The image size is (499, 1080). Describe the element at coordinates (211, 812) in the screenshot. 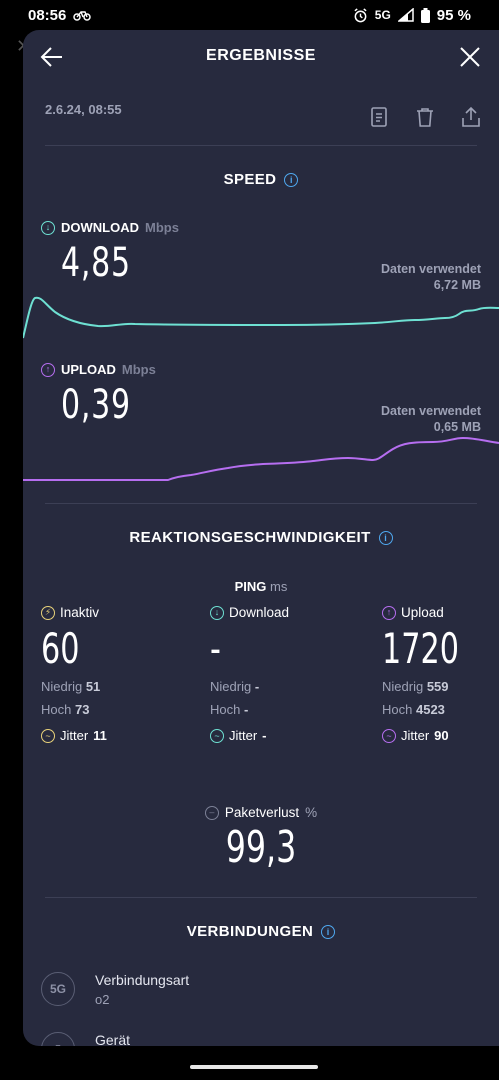

I see `packet-loss-icon: –` at that location.